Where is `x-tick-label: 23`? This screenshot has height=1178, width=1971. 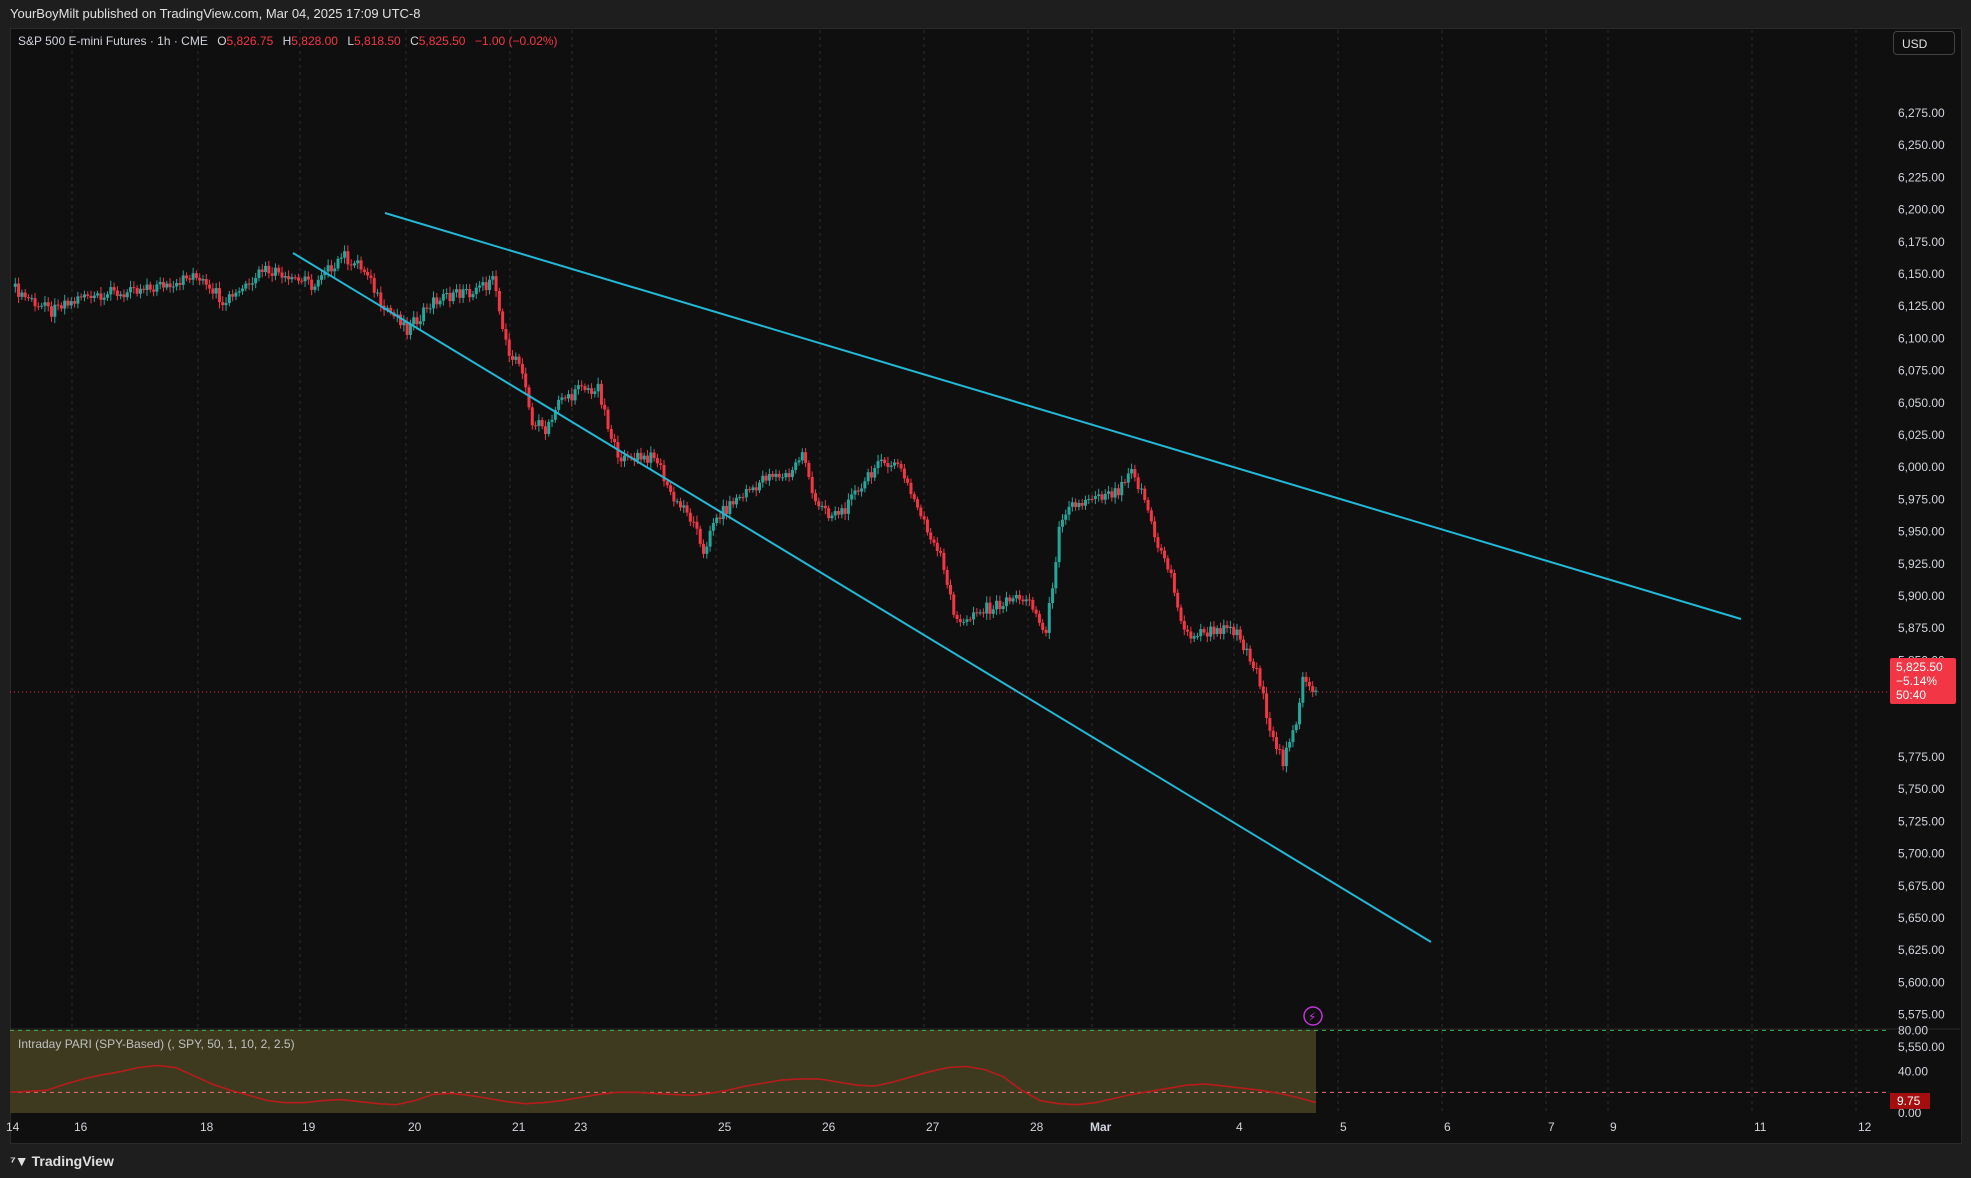
x-tick-label: 23 is located at coordinates (581, 1127).